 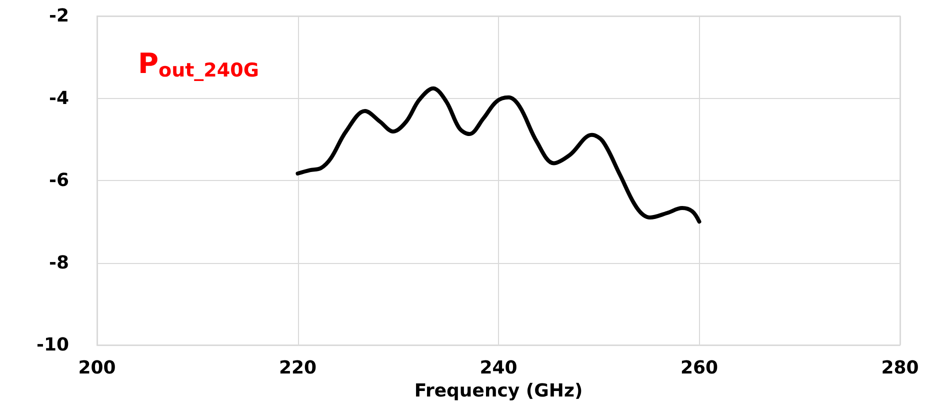 What do you see at coordinates (59, 263) in the screenshot?
I see `y-tick-label: -8` at bounding box center [59, 263].